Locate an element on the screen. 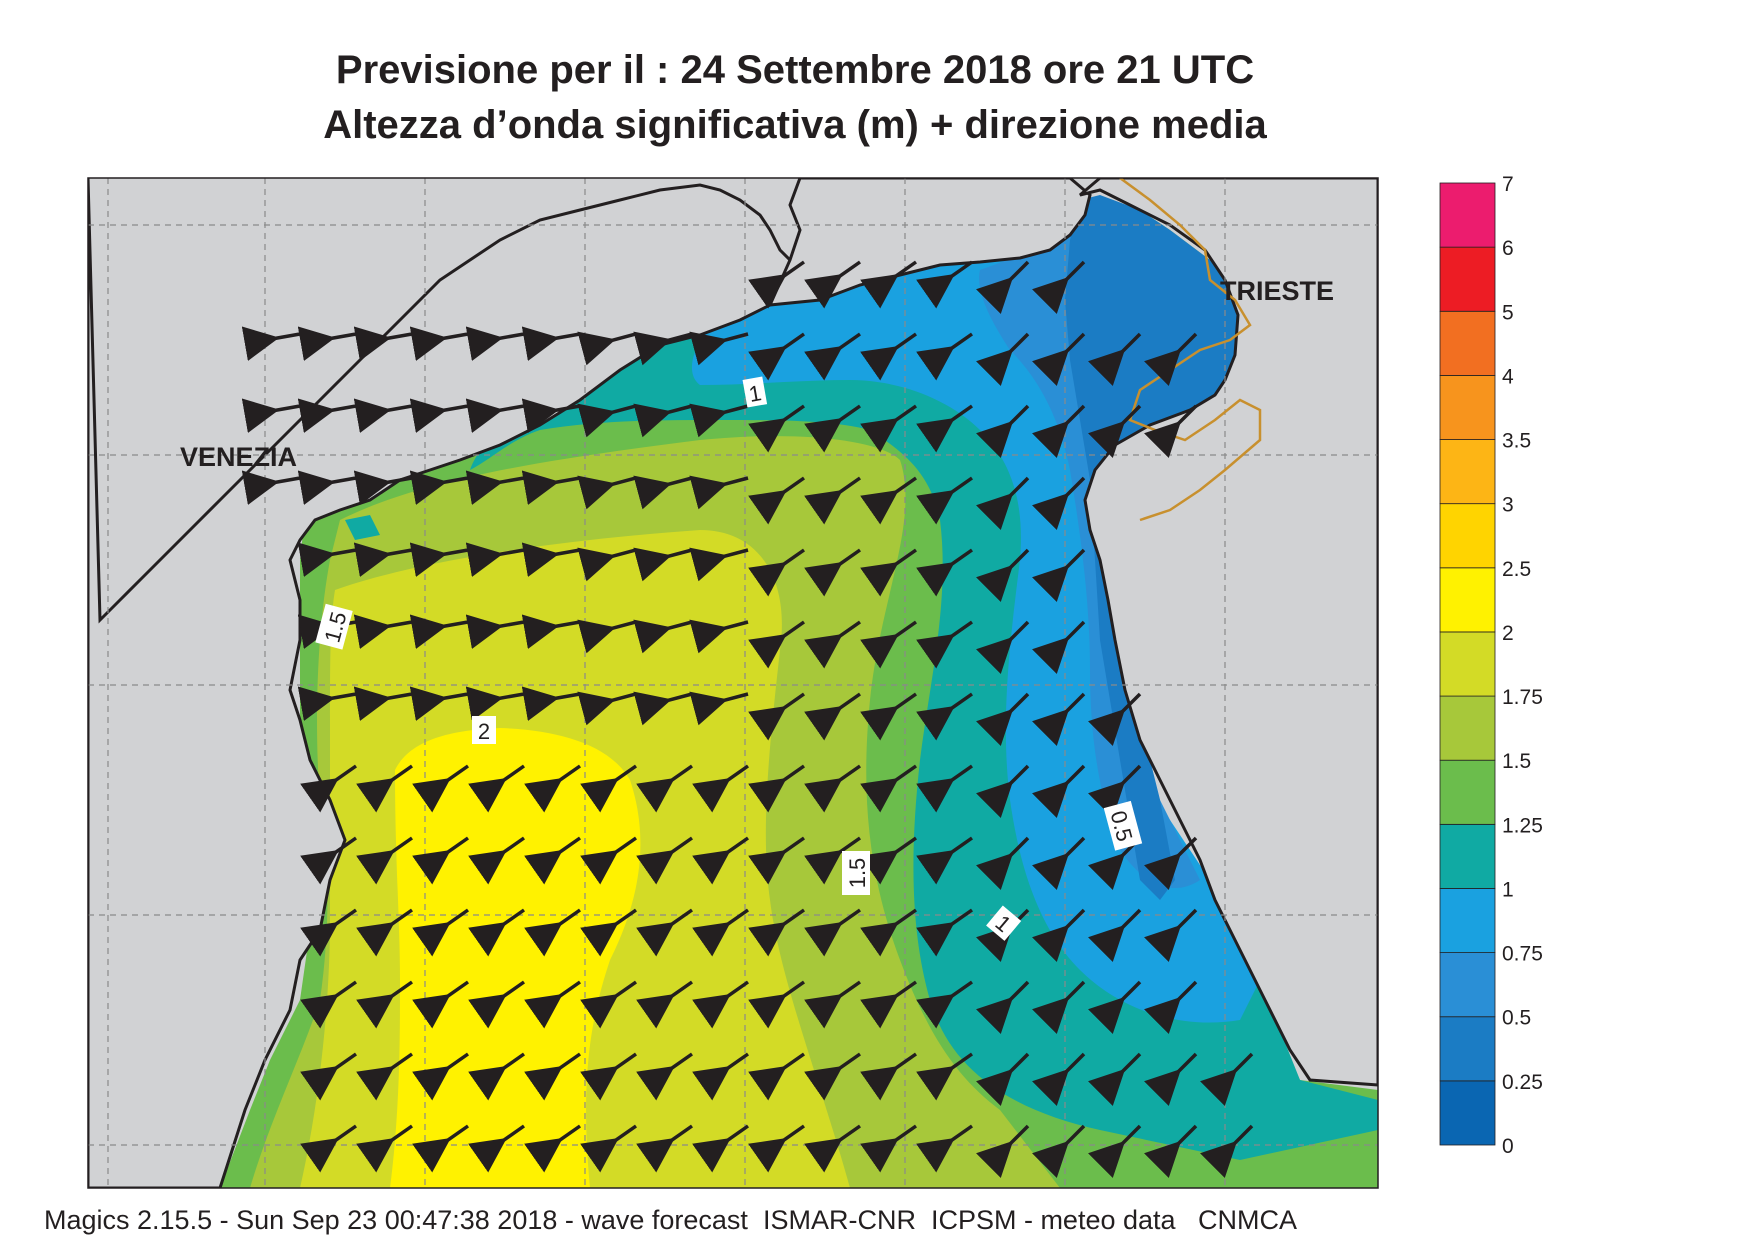 This screenshot has height=1242, width=1755. legend-tick-label: 4 is located at coordinates (1508, 376).